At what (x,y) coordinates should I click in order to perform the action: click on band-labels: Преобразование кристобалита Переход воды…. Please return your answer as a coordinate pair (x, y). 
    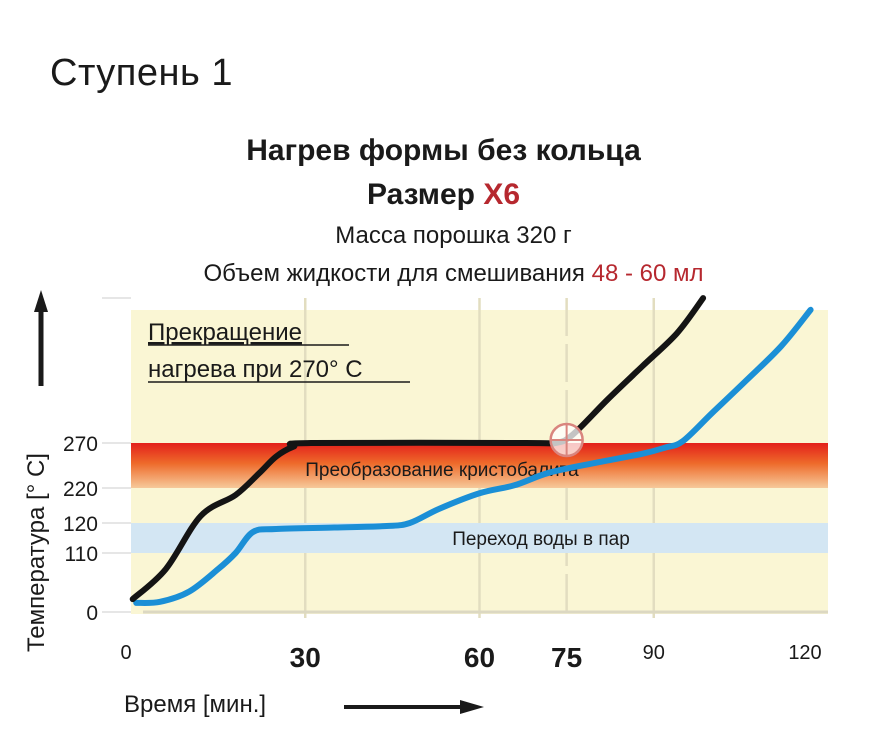
    Looking at the image, I should click on (467, 505).